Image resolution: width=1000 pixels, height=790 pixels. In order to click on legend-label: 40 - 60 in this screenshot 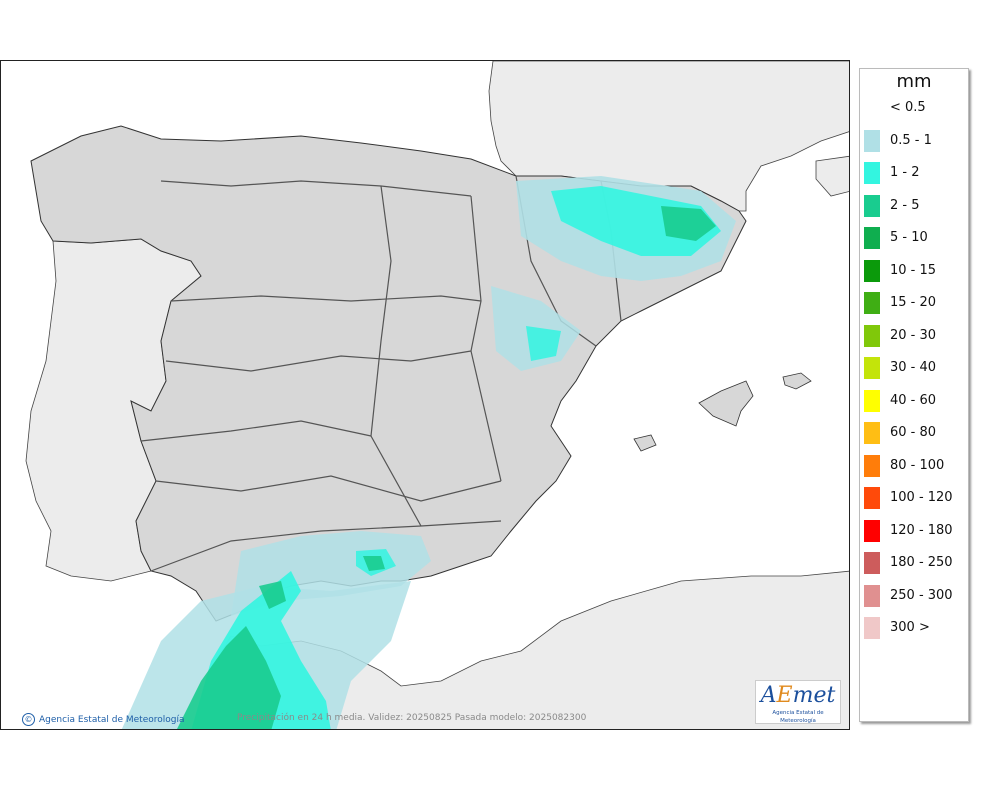, I will do `click(913, 400)`.